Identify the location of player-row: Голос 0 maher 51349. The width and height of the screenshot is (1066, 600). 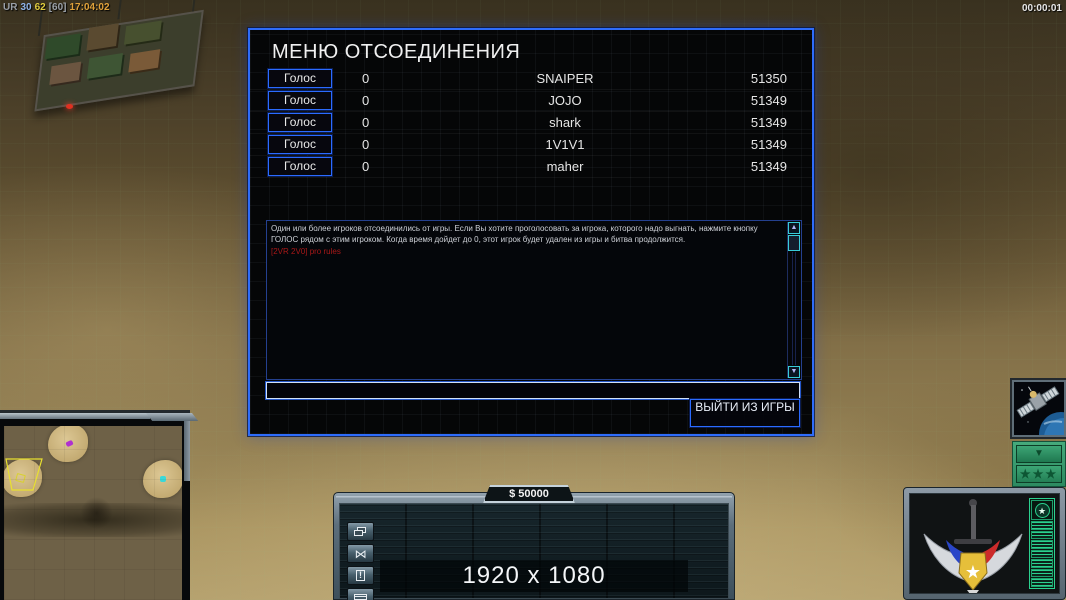
(531, 167).